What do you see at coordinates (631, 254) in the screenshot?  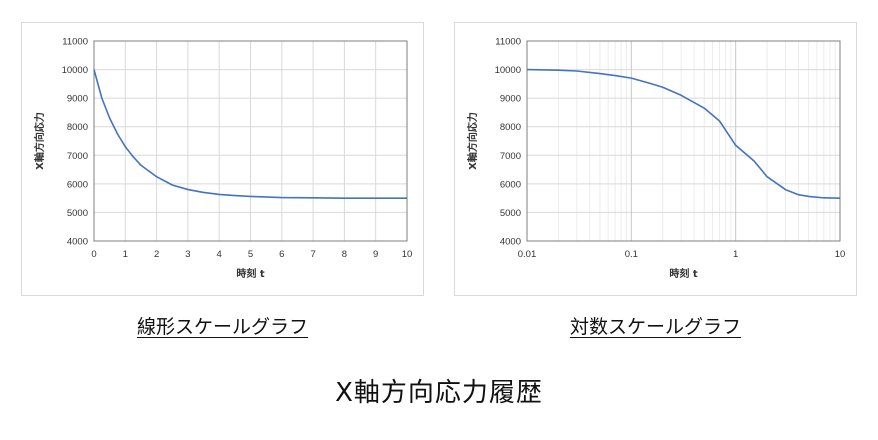 I see `log-x-tick-label: 0.1` at bounding box center [631, 254].